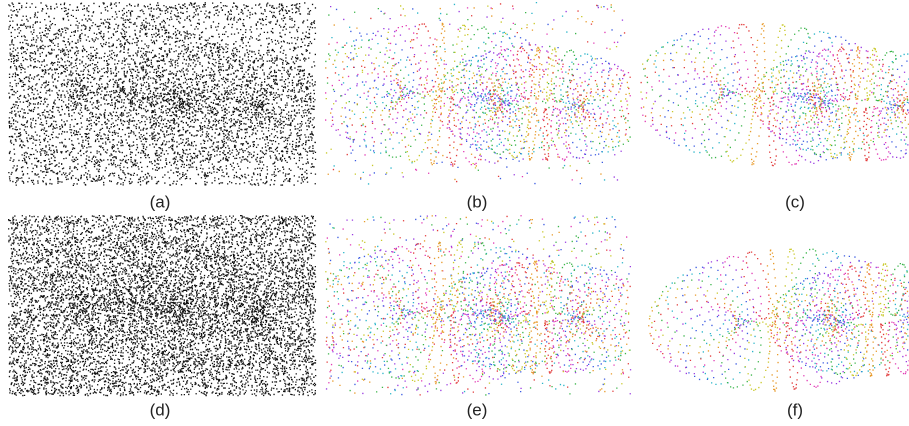 The width and height of the screenshot is (909, 426). Describe the element at coordinates (160, 409) in the screenshot. I see `panel-label: (d)` at that location.